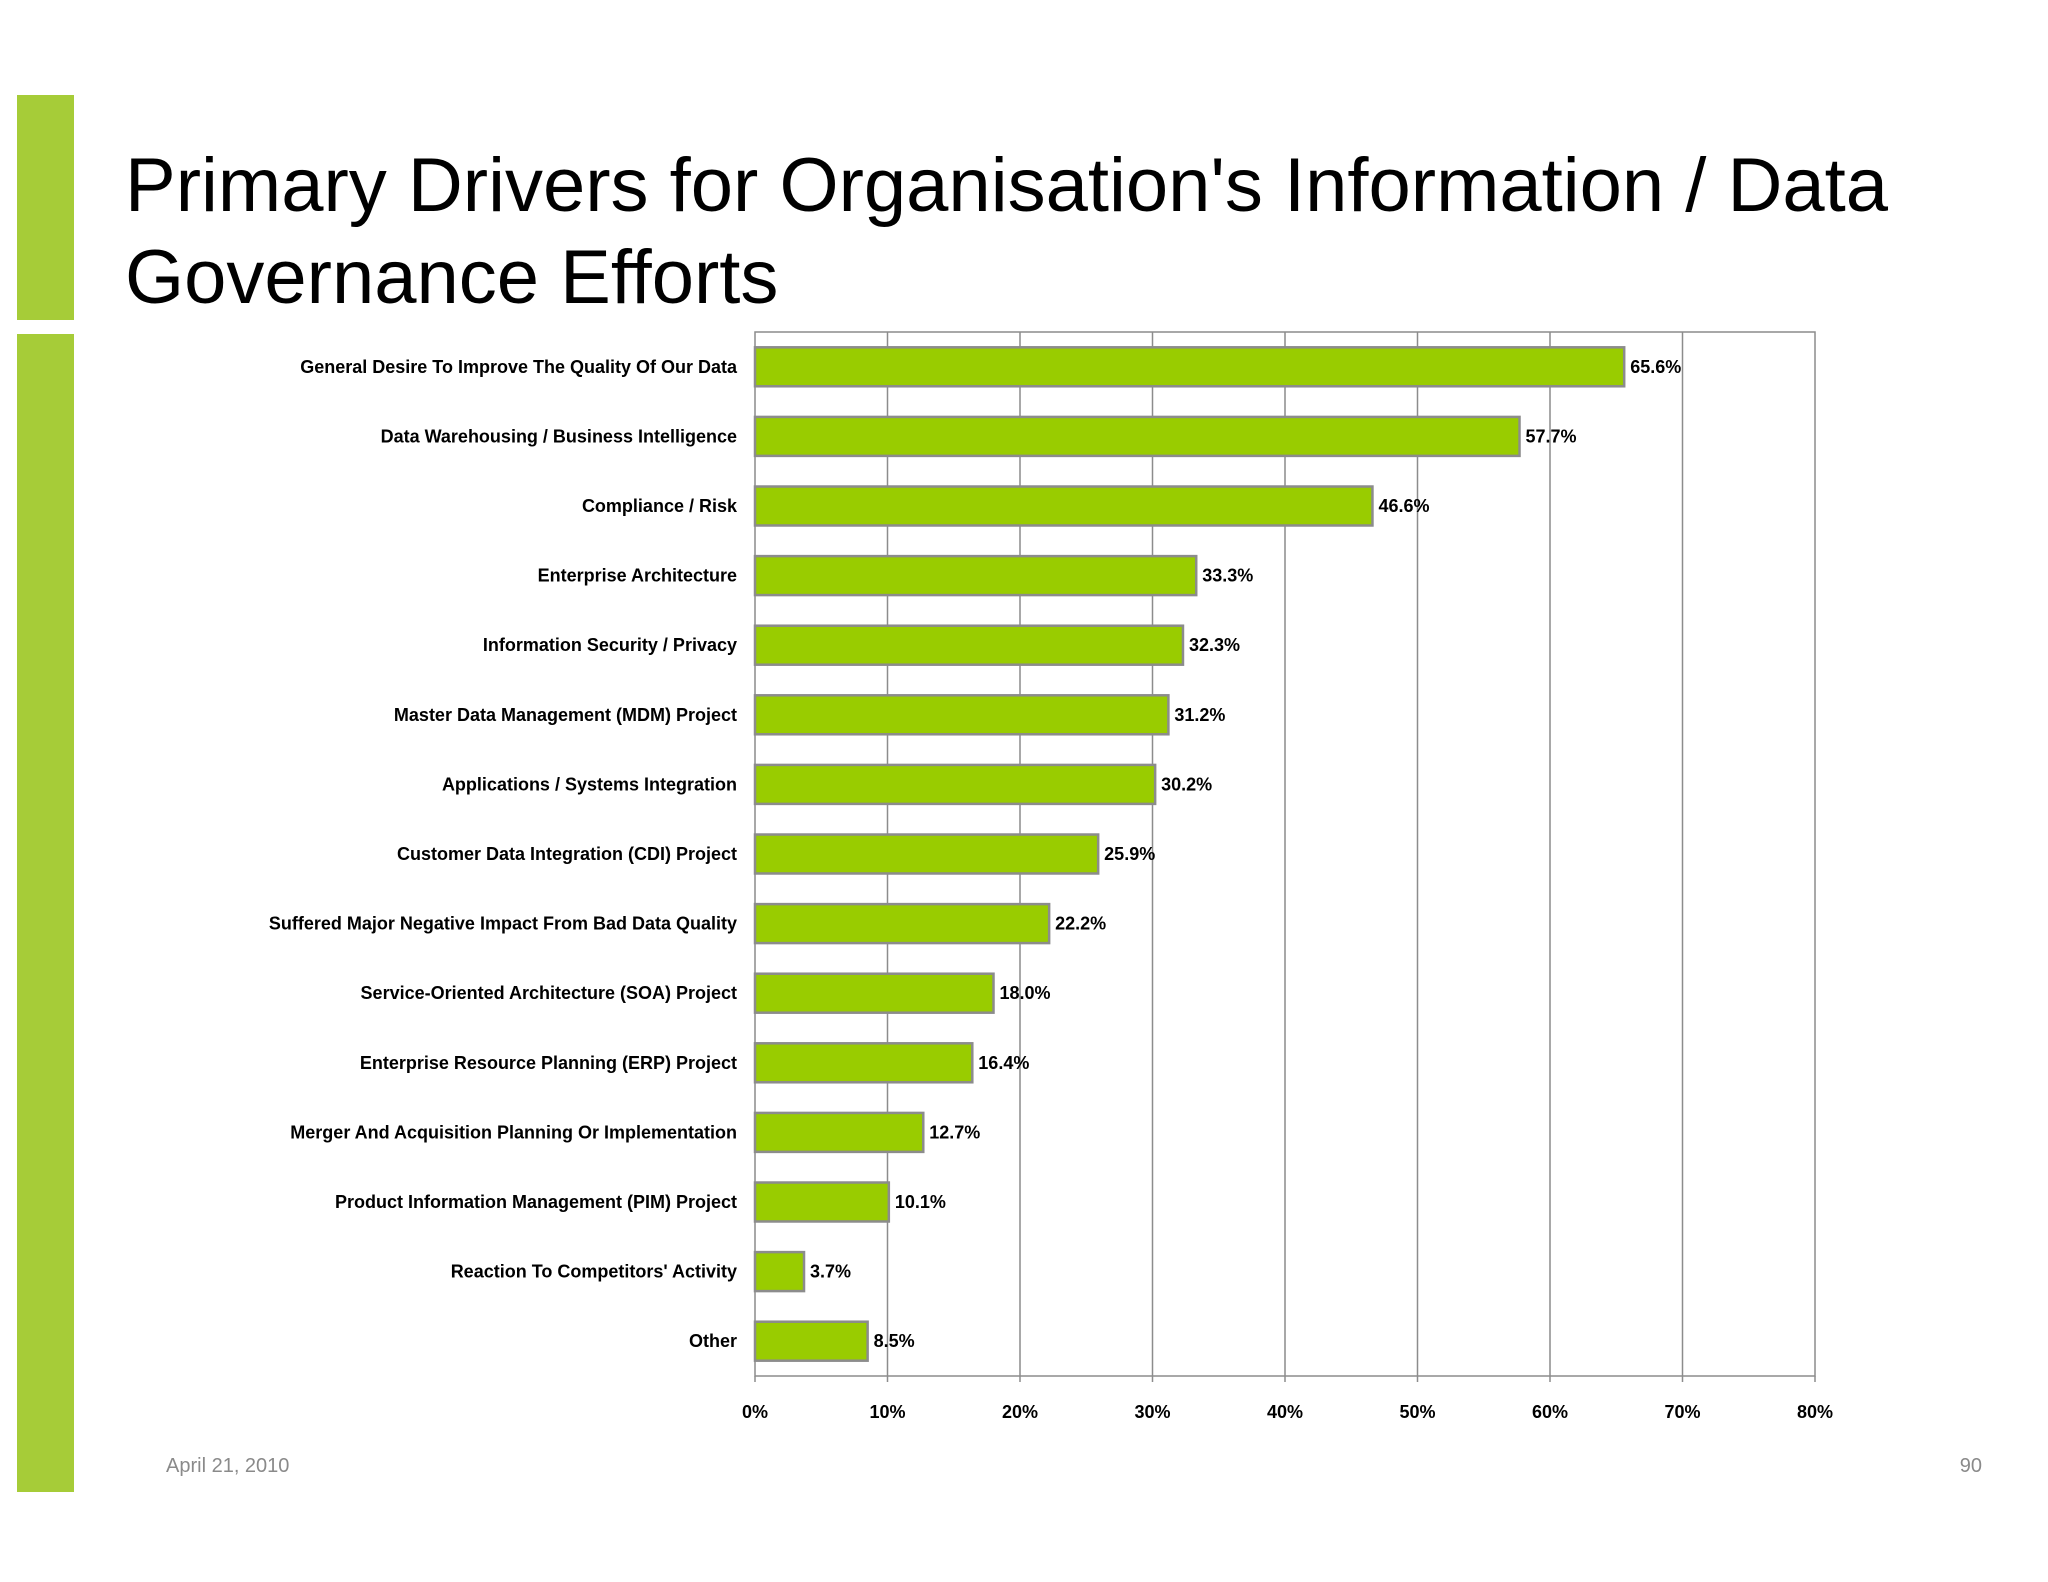  Describe the element at coordinates (920, 1202) in the screenshot. I see `value-label: 10.1%` at that location.